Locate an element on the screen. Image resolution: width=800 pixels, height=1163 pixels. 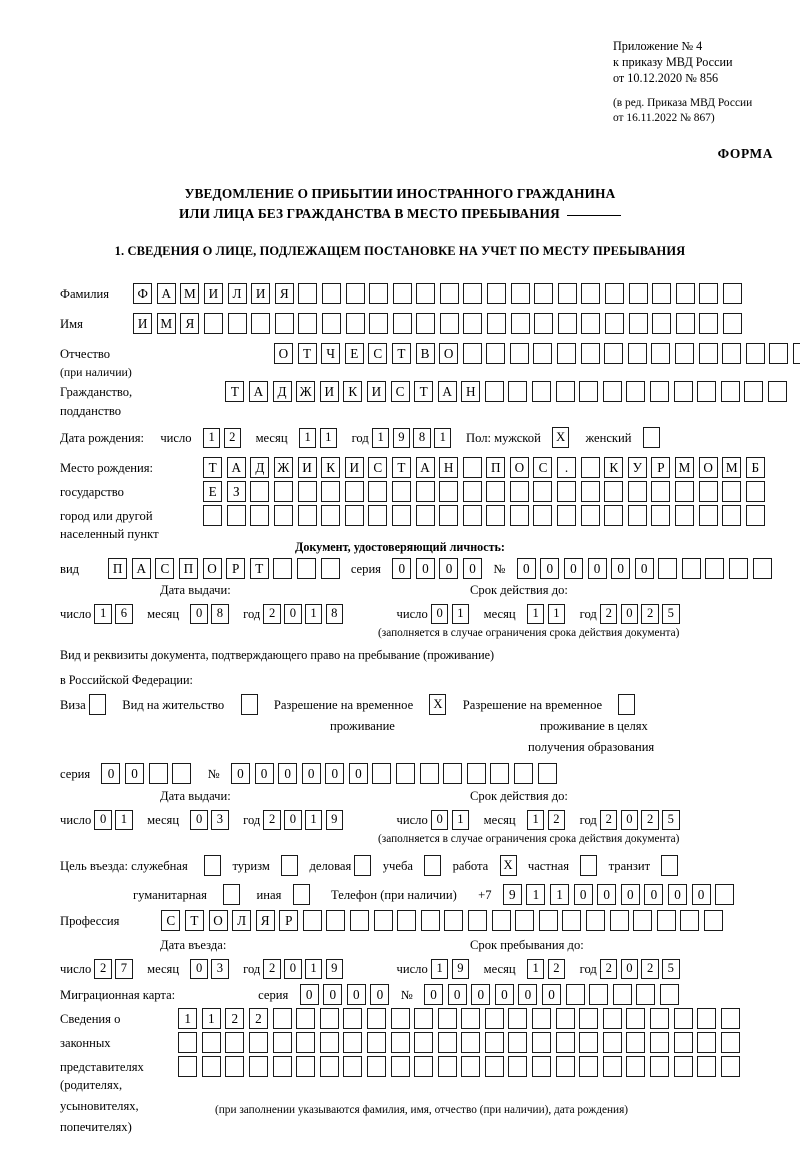
residence-permit-checkbox is located at coordinates (249, 704).